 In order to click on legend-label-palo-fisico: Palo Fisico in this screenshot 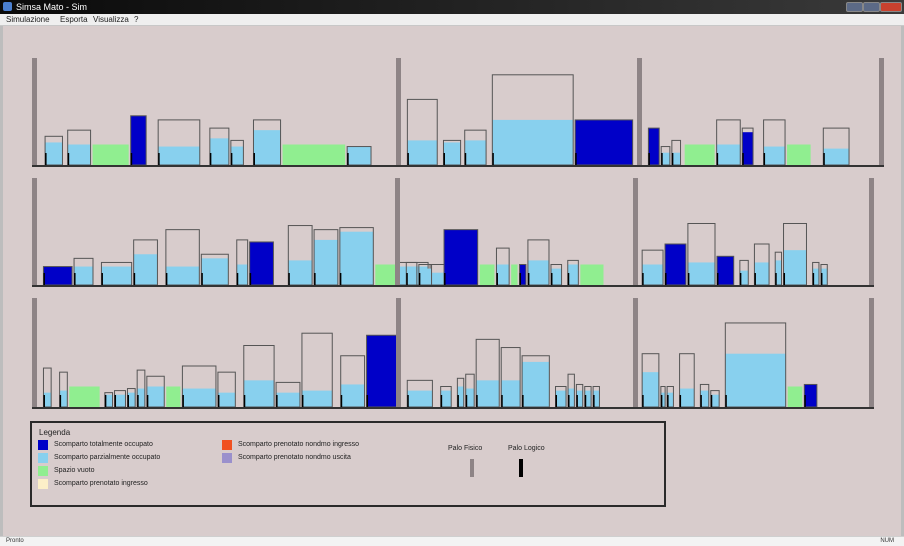, I will do `click(465, 448)`.